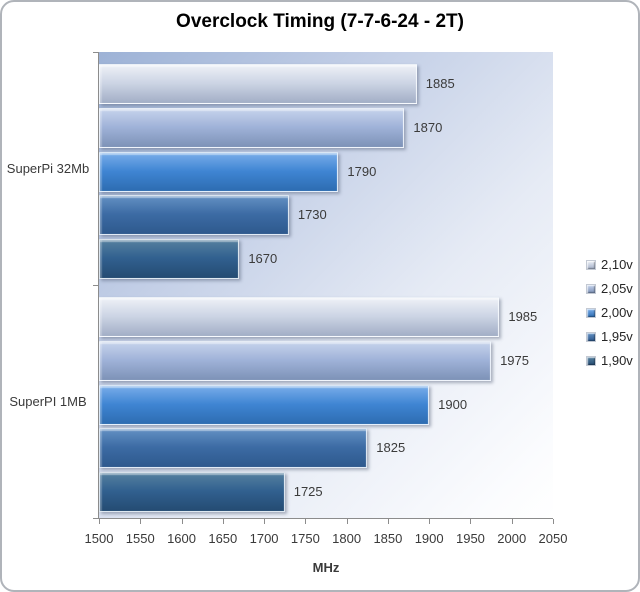 This screenshot has height=592, width=640. What do you see at coordinates (453, 404) in the screenshot?
I see `bar-value-label: 1900` at bounding box center [453, 404].